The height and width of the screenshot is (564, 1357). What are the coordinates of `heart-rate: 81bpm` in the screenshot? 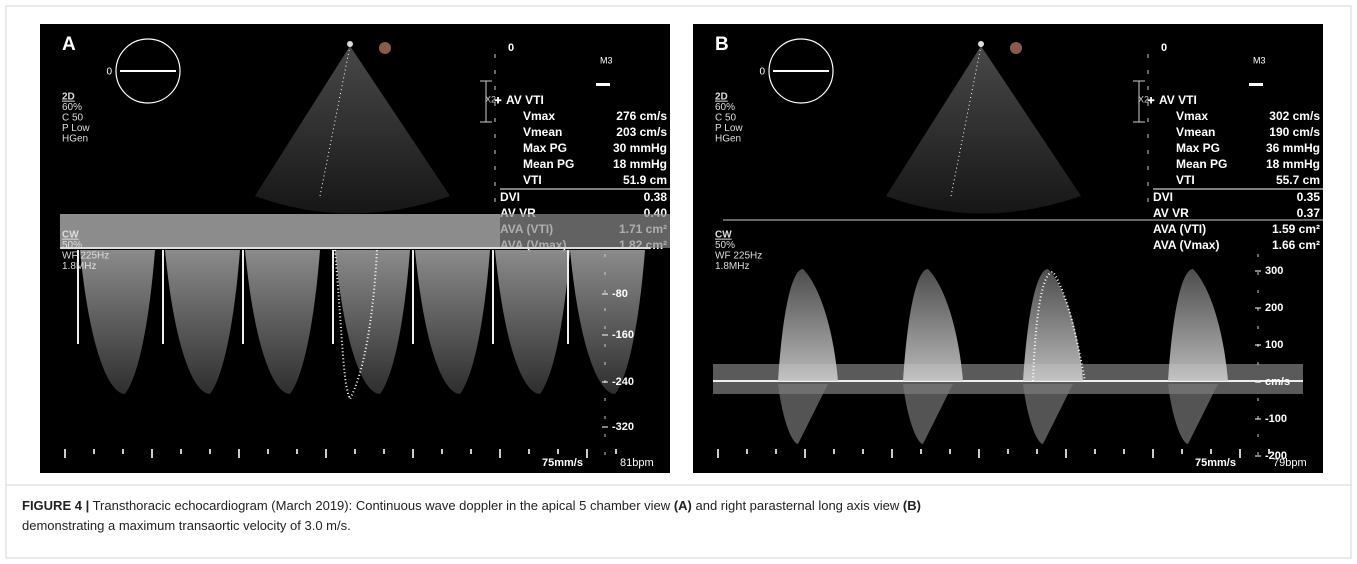 It's located at (637, 463).